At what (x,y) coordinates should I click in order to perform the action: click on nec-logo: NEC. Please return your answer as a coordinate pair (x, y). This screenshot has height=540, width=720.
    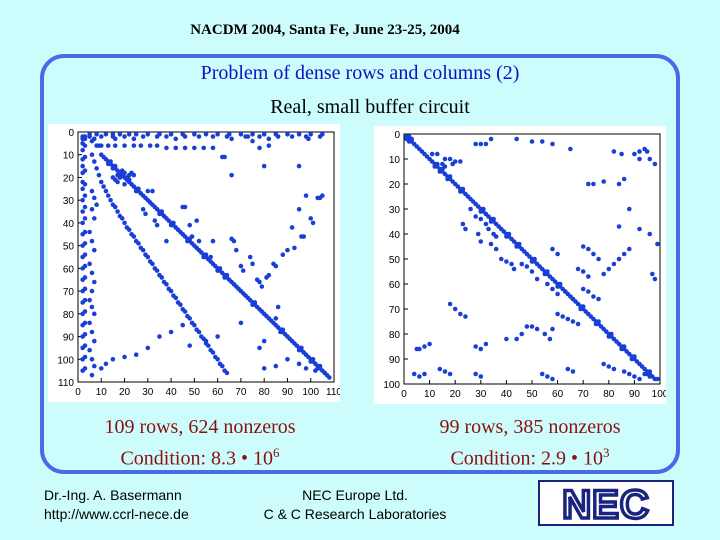
    Looking at the image, I should click on (606, 504).